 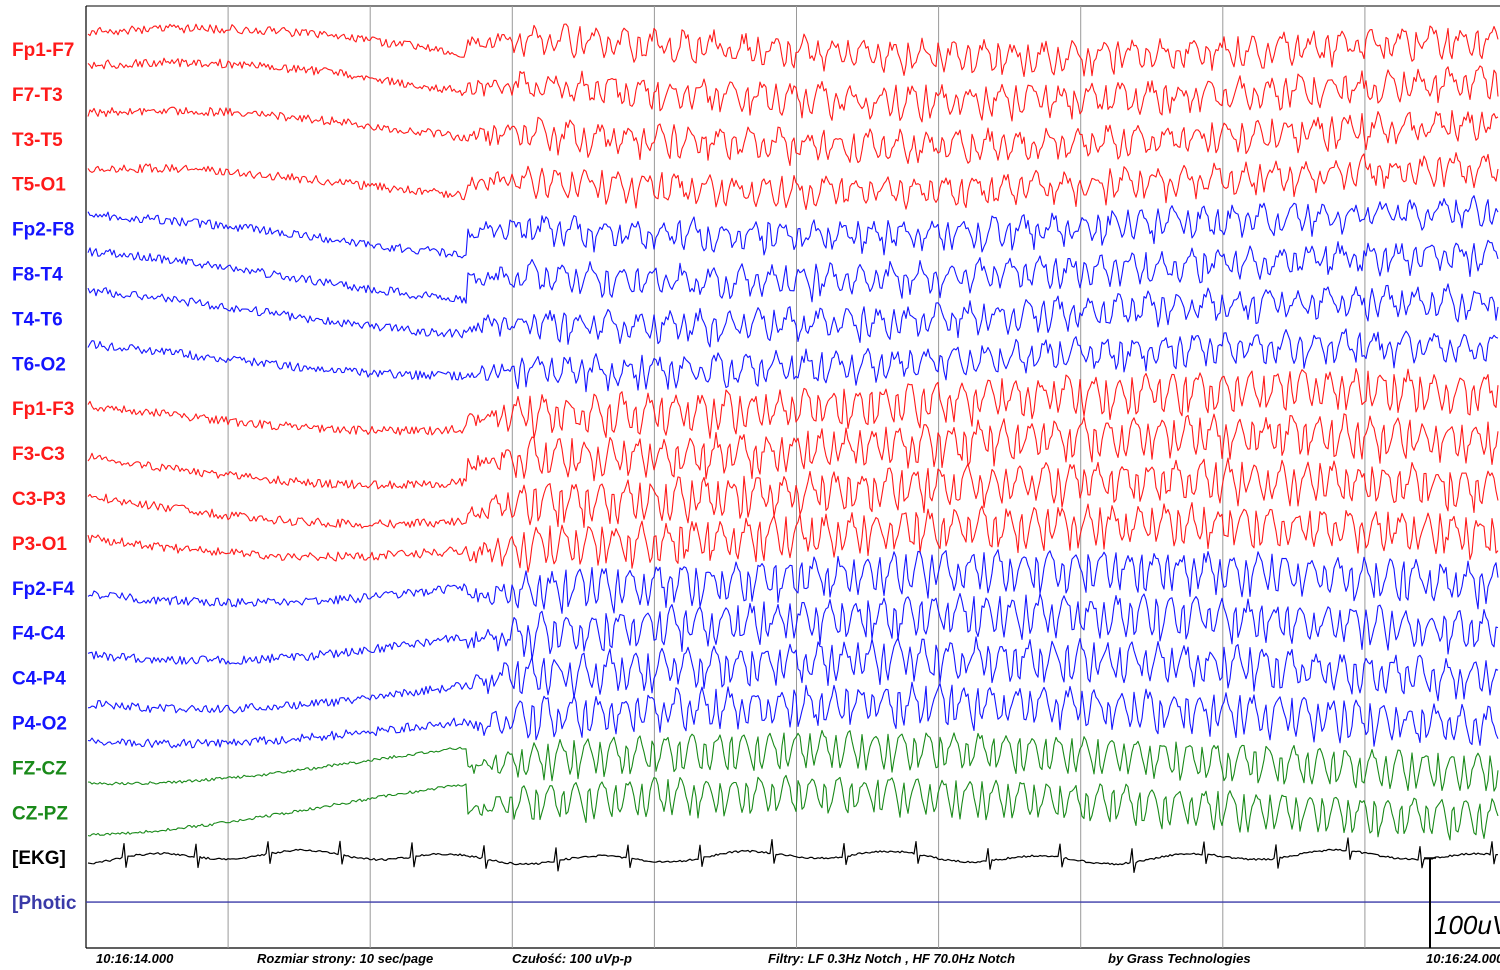 I want to click on trace-t4-t6, so click(x=793, y=315).